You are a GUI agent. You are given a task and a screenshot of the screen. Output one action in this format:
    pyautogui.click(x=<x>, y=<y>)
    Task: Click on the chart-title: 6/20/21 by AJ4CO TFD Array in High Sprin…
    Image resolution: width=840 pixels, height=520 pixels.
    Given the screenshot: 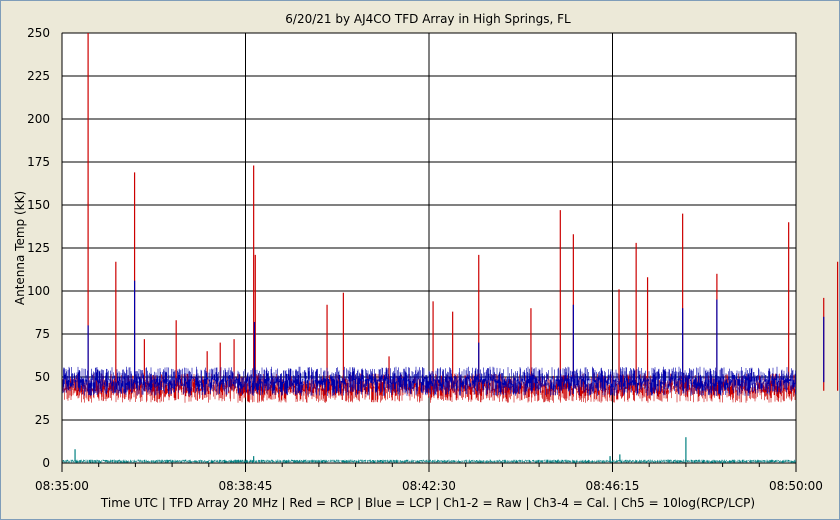 What is the action you would take?
    pyautogui.click(x=428, y=19)
    